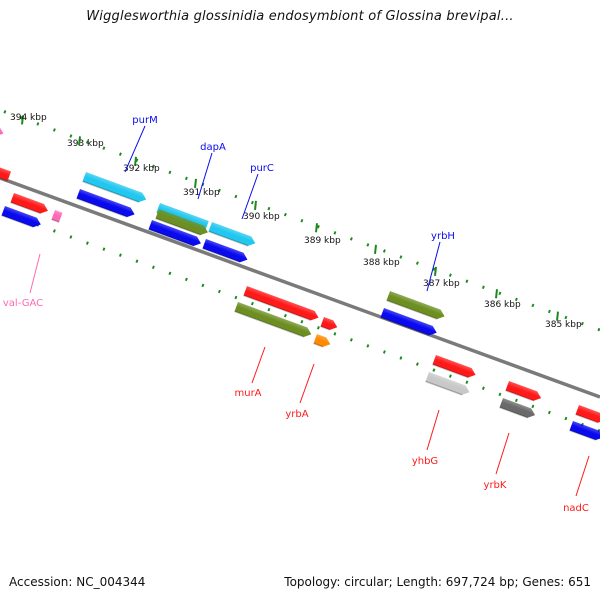 Image resolution: width=600 pixels, height=600 pixels. Describe the element at coordinates (322, 341) in the screenshot. I see `gene-feature-orange` at that location.